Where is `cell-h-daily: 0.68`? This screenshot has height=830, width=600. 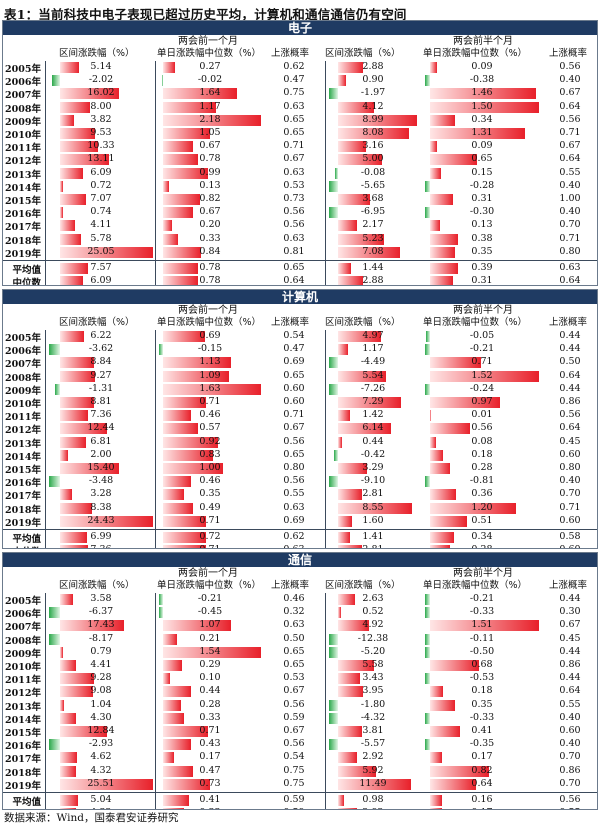 cell-h-daily: 0.68 is located at coordinates (482, 664).